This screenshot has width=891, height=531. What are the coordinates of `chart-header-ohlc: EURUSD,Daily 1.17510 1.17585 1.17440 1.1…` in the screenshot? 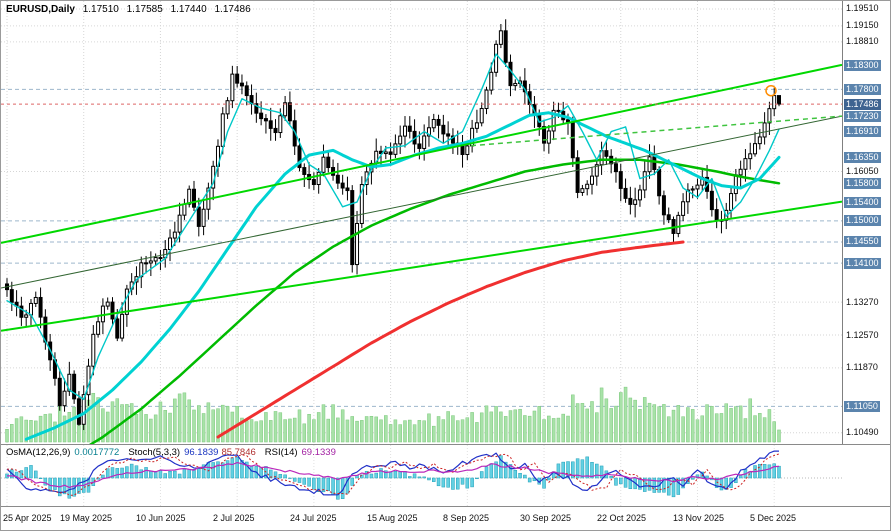 It's located at (131, 9).